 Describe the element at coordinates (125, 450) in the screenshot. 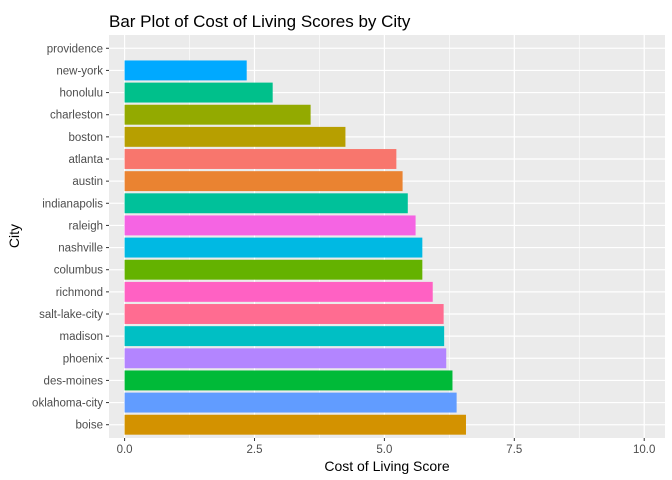

I see `x-tick-label: 0.0` at that location.